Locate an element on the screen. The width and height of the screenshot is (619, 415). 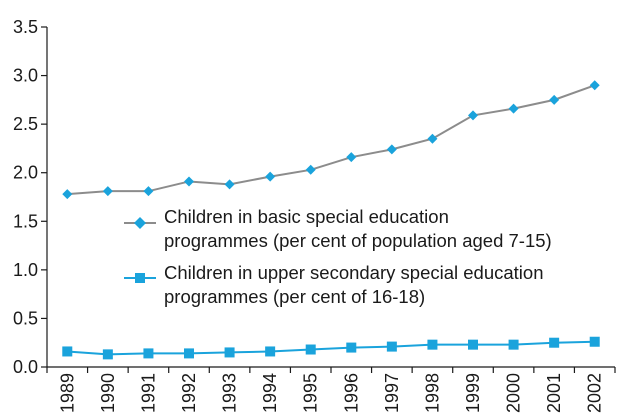
y-tick-label: 1.5 is located at coordinates (25, 221).